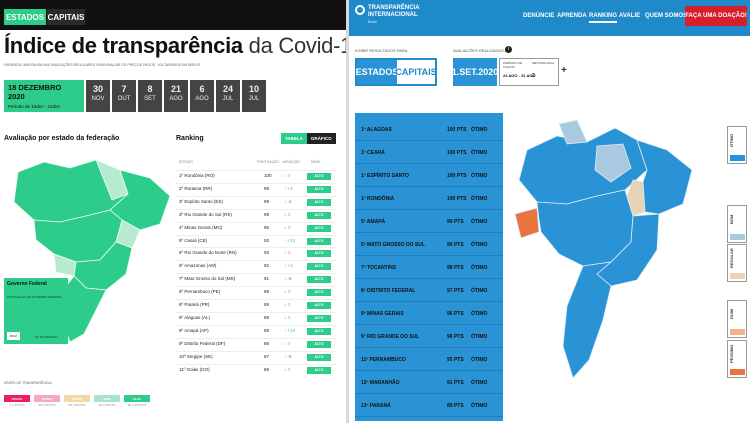 The image size is (750, 423). What do you see at coordinates (253, 89) in the screenshot?
I see `date-day: 10` at bounding box center [253, 89].